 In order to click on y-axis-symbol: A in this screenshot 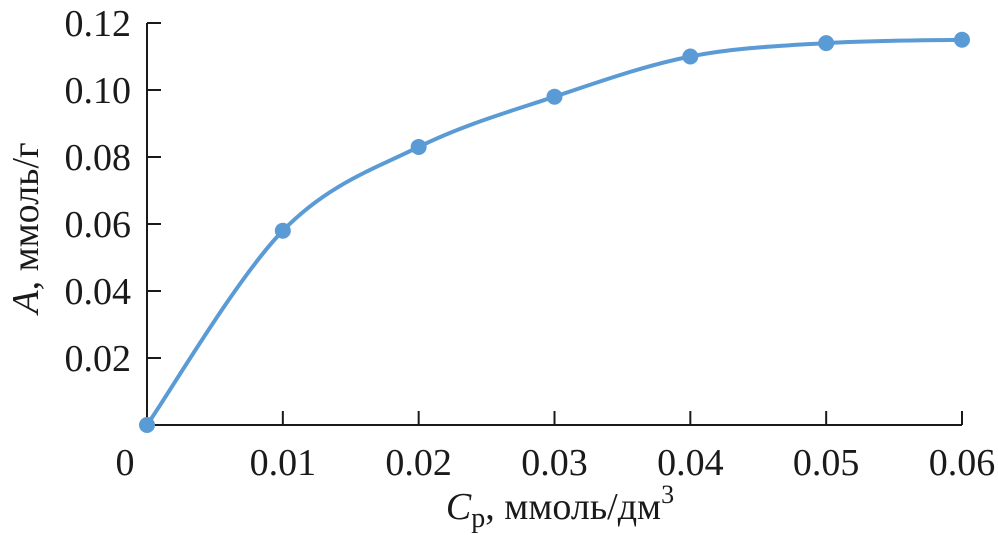, I will do `click(26, 303)`.